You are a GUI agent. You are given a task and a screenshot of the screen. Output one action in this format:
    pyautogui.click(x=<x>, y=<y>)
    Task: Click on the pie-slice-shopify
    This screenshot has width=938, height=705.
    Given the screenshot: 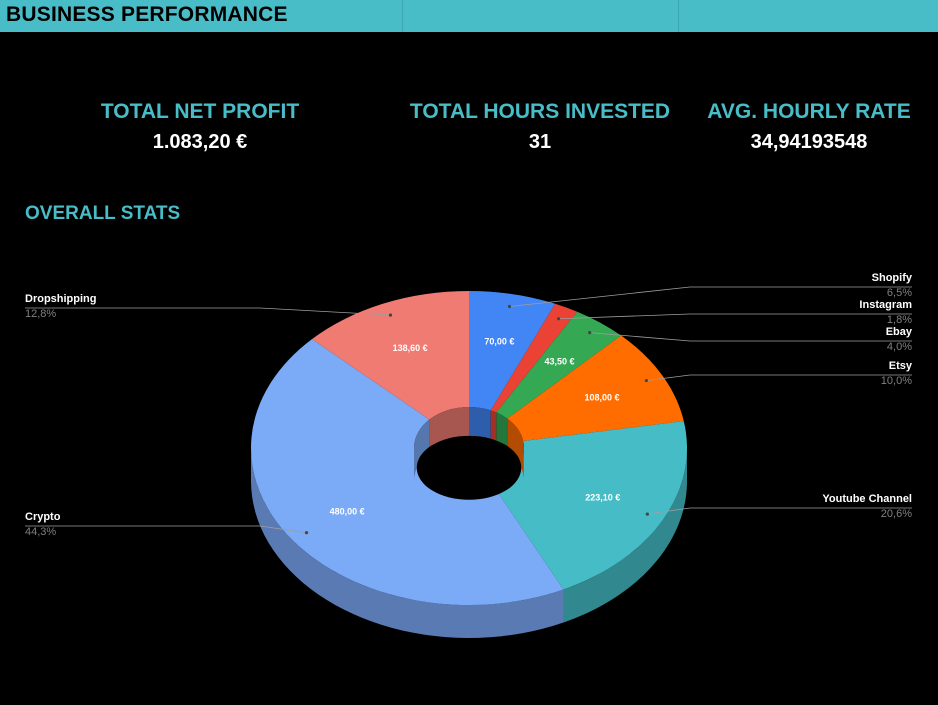 What is the action you would take?
    pyautogui.click(x=512, y=351)
    